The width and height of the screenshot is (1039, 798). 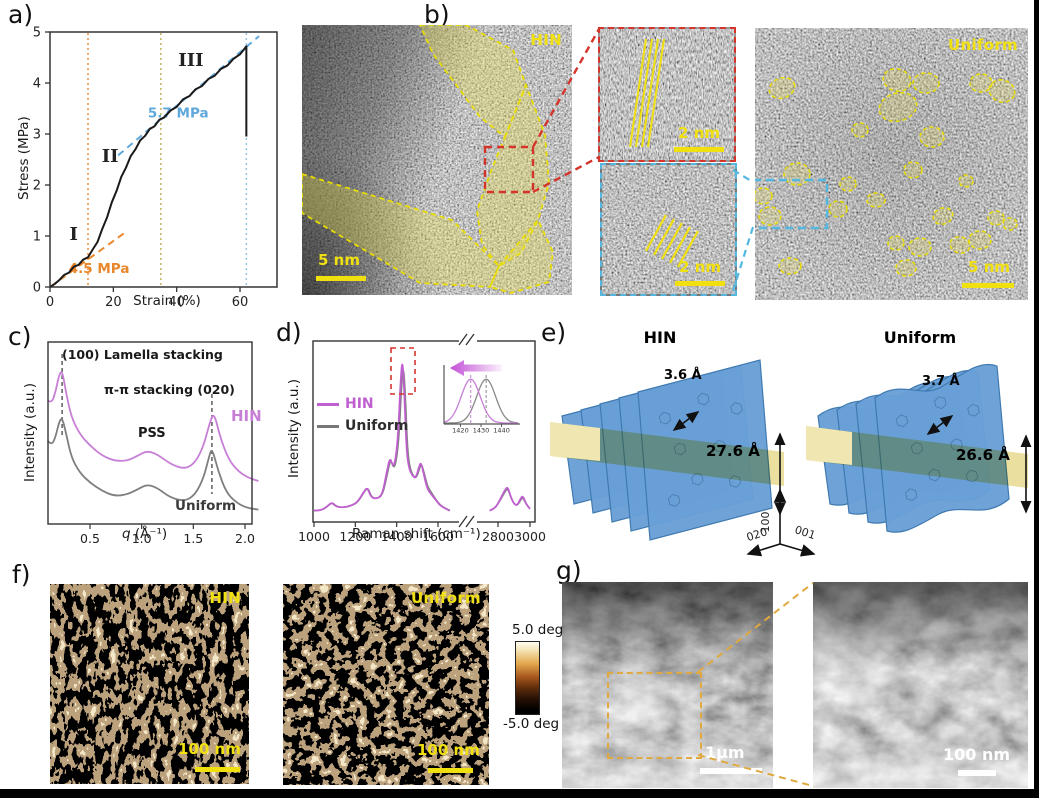 What do you see at coordinates (683, 375) in the screenshot?
I see `e-spacing-left: 3.6 Å` at bounding box center [683, 375].